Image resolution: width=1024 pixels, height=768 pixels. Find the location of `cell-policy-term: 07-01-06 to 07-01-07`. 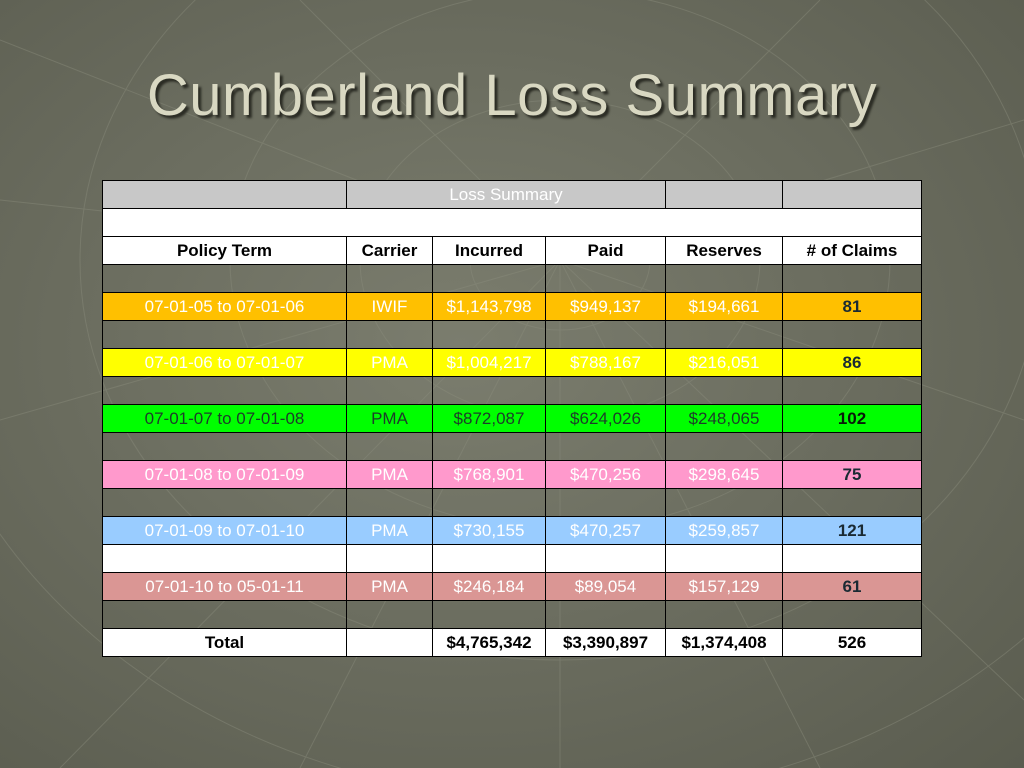

cell-policy-term: 07-01-06 to 07-01-07 is located at coordinates (224, 362).